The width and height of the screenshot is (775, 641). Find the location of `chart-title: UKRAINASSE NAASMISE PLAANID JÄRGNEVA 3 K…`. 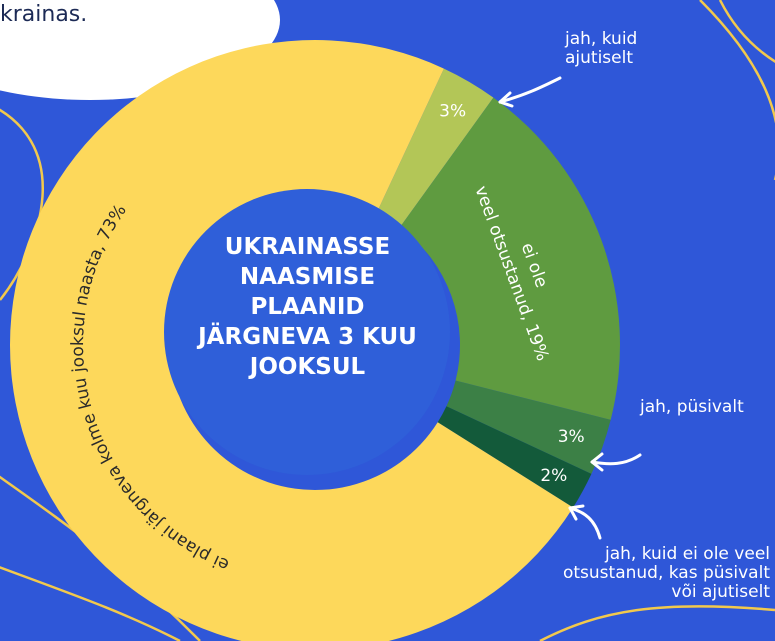

chart-title: UKRAINASSE NAASMISE PLAANID JÄRGNEVA 3 K… is located at coordinates (307, 307).